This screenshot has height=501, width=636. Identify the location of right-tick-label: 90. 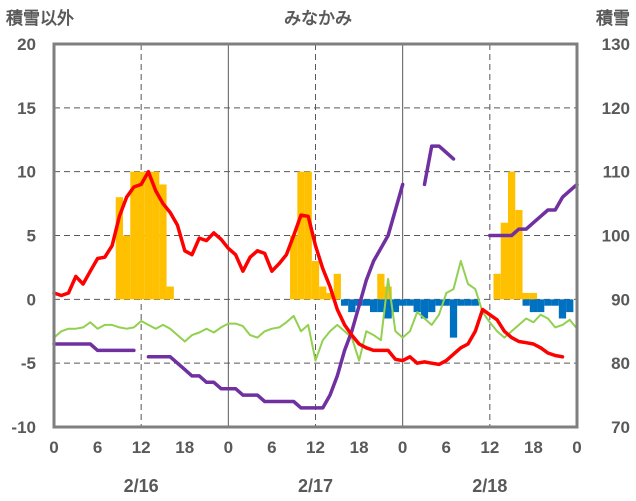
(620, 299).